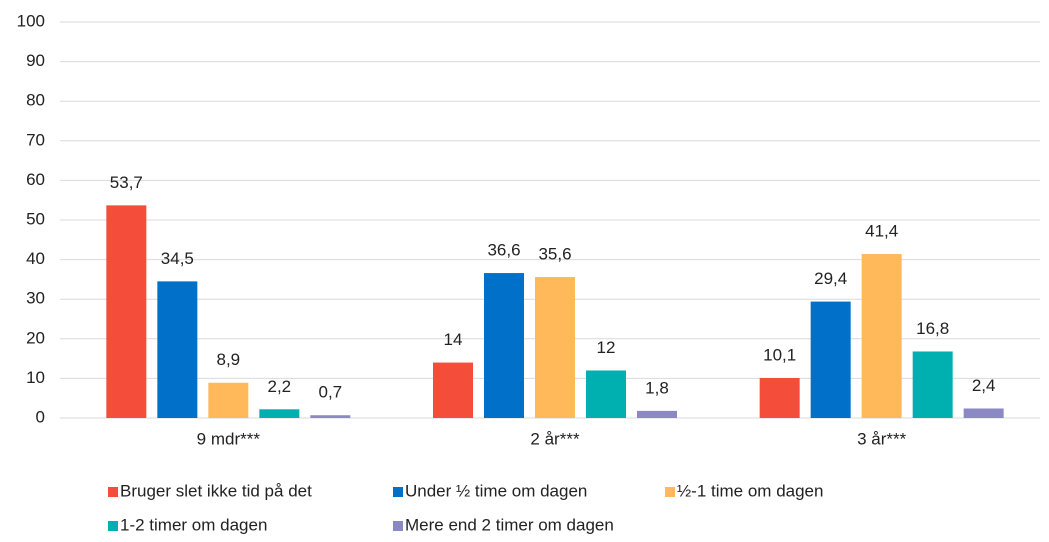 Image resolution: width=1049 pixels, height=542 pixels. I want to click on y-tick-label: 80, so click(35, 100).